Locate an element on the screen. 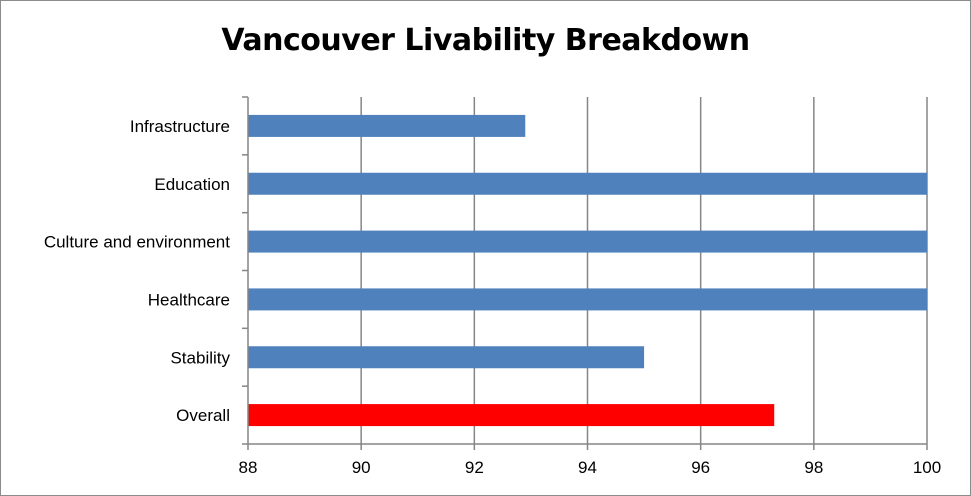 The height and width of the screenshot is (496, 971). category-label-culture-and-environment: Culture and environment is located at coordinates (137, 242).